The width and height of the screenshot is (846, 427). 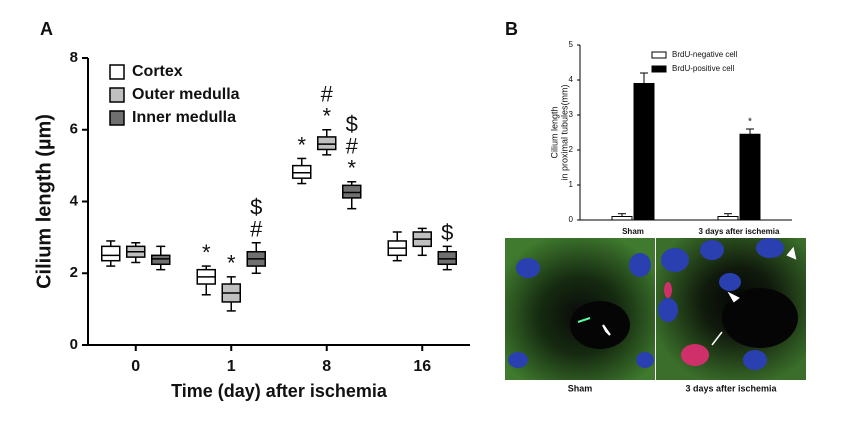 What do you see at coordinates (705, 54) in the screenshot?
I see `legend-label: BrdU-negative cell` at bounding box center [705, 54].